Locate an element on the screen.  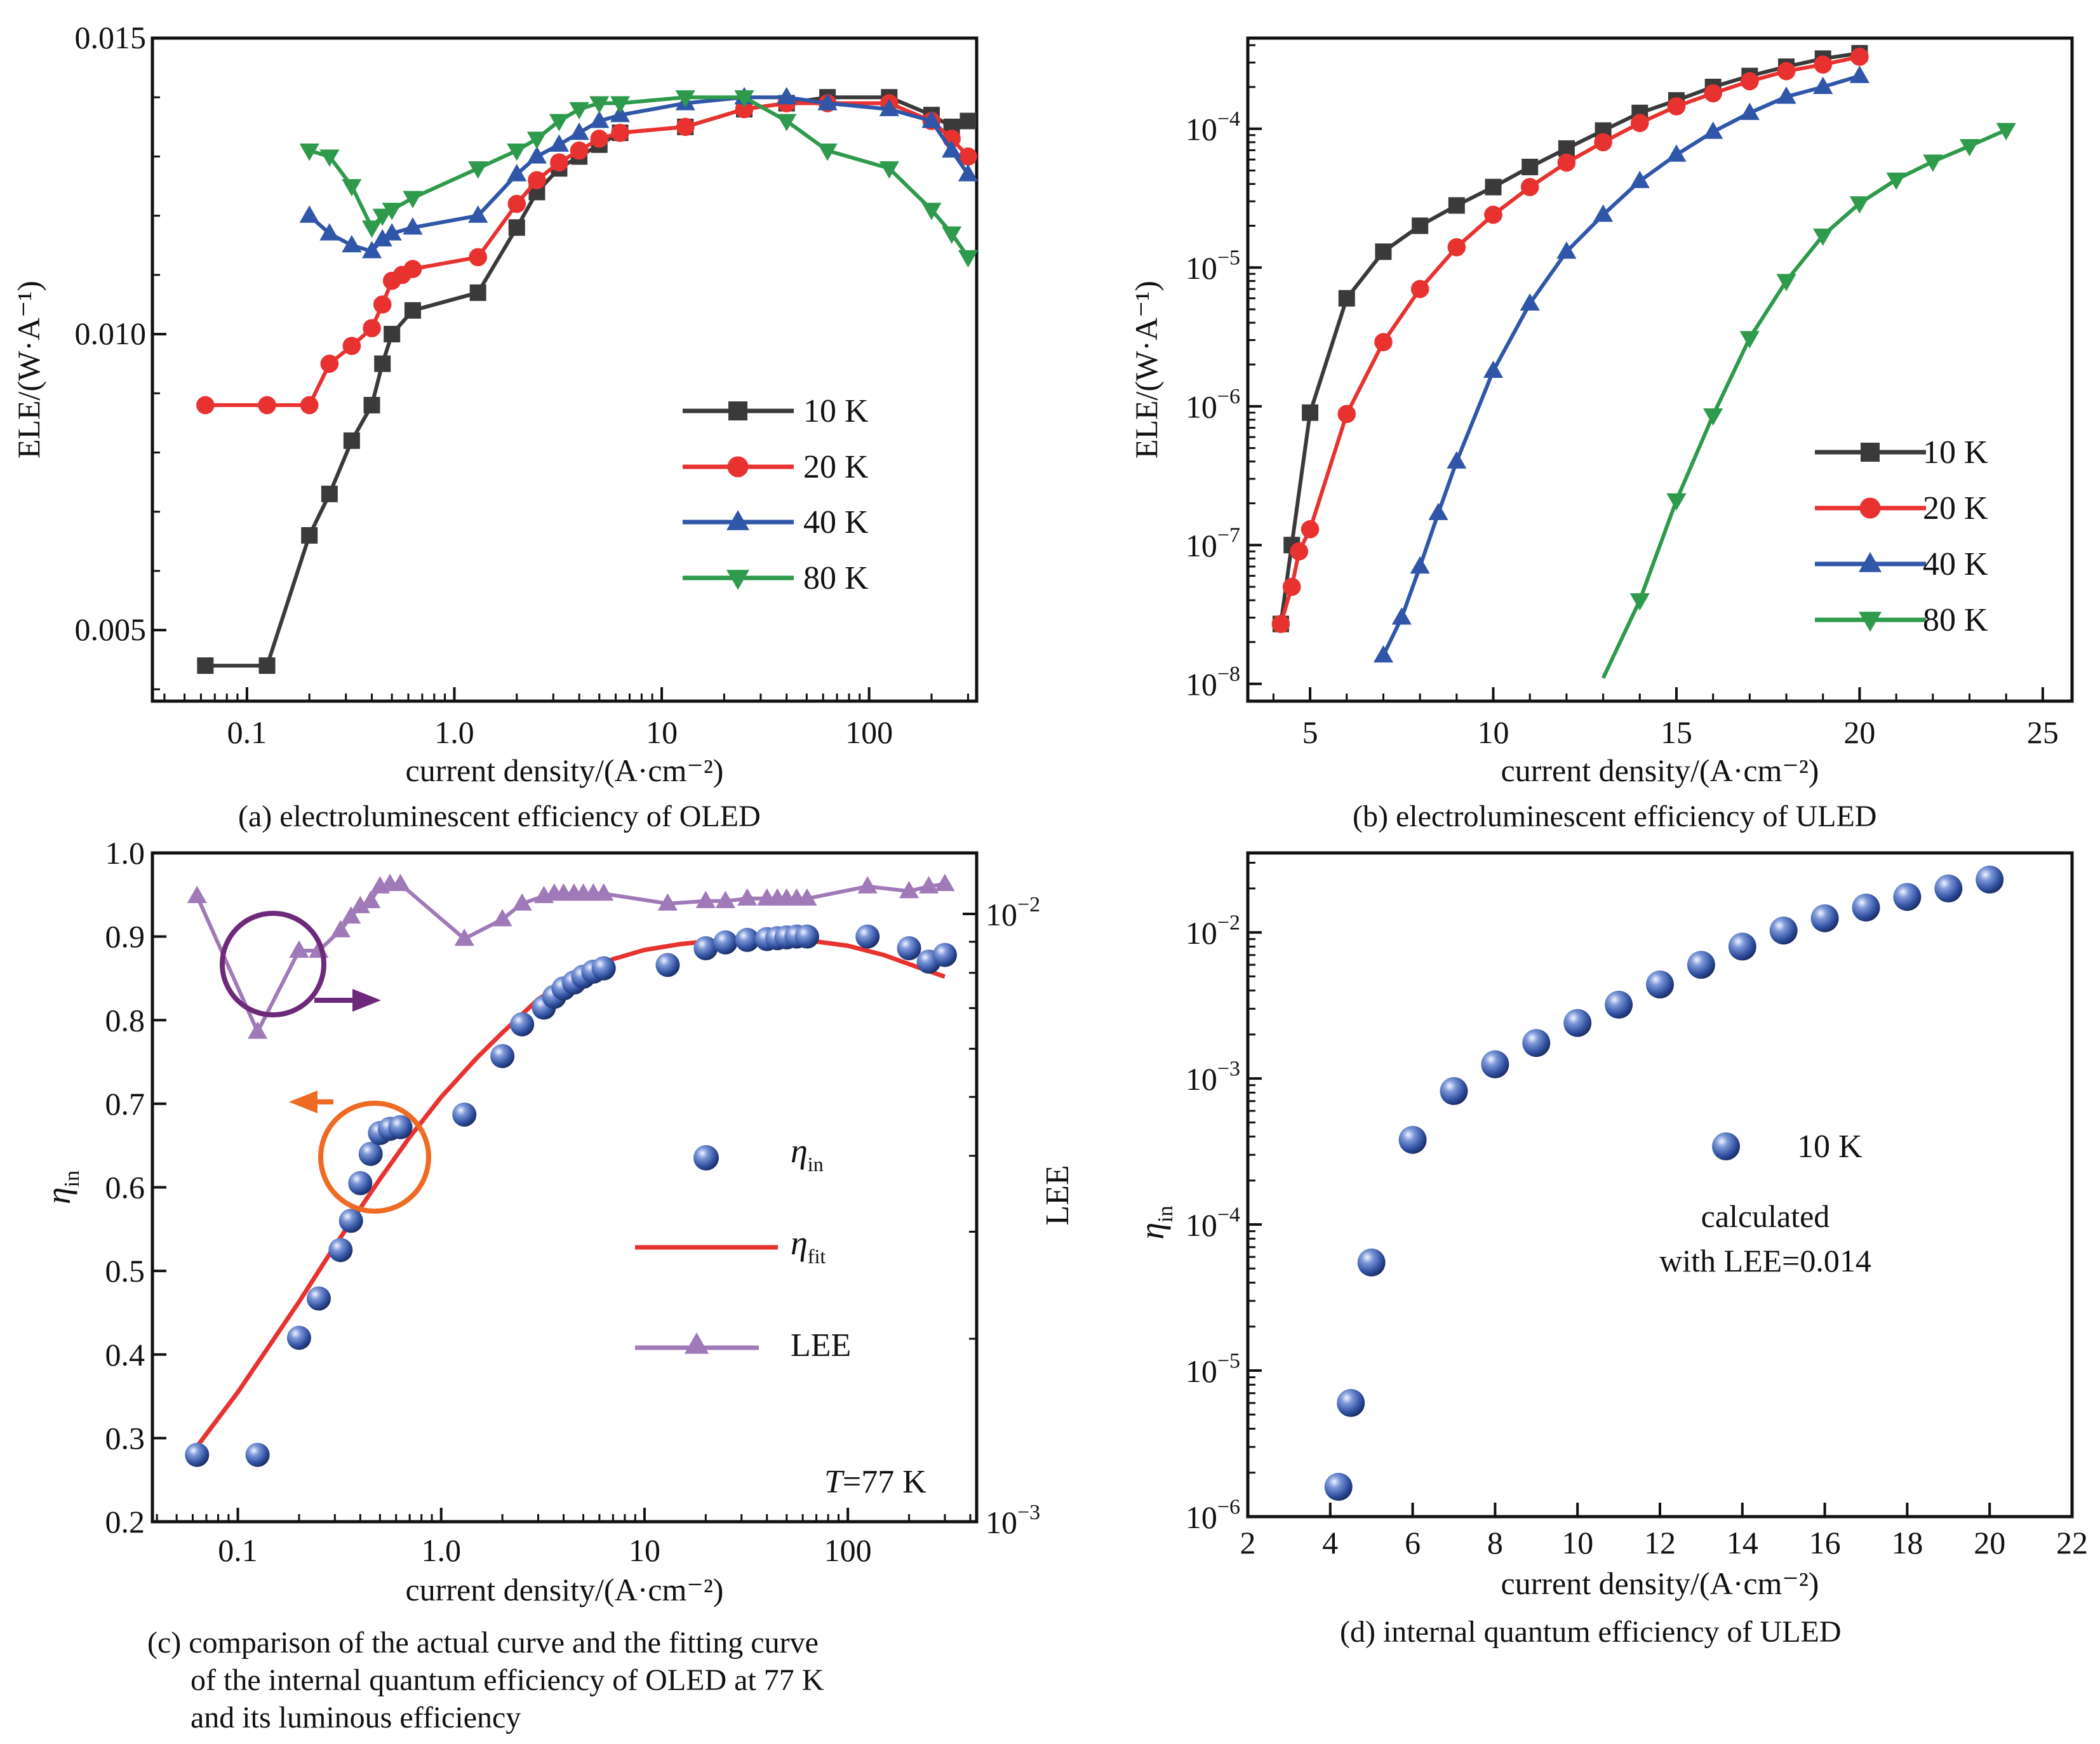
y-tick-label-c: 0.6 is located at coordinates (125, 1187).